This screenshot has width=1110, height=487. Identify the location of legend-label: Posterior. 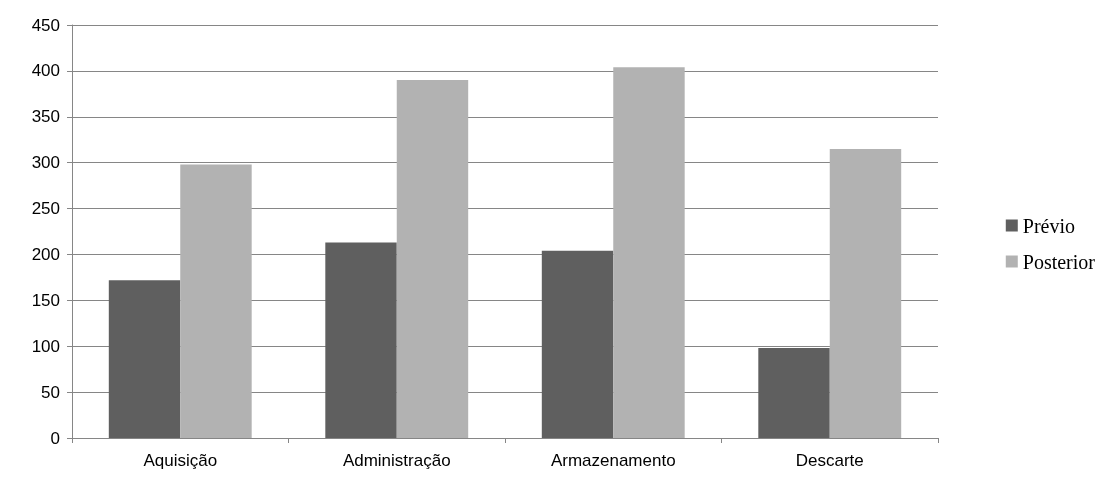
(1059, 261).